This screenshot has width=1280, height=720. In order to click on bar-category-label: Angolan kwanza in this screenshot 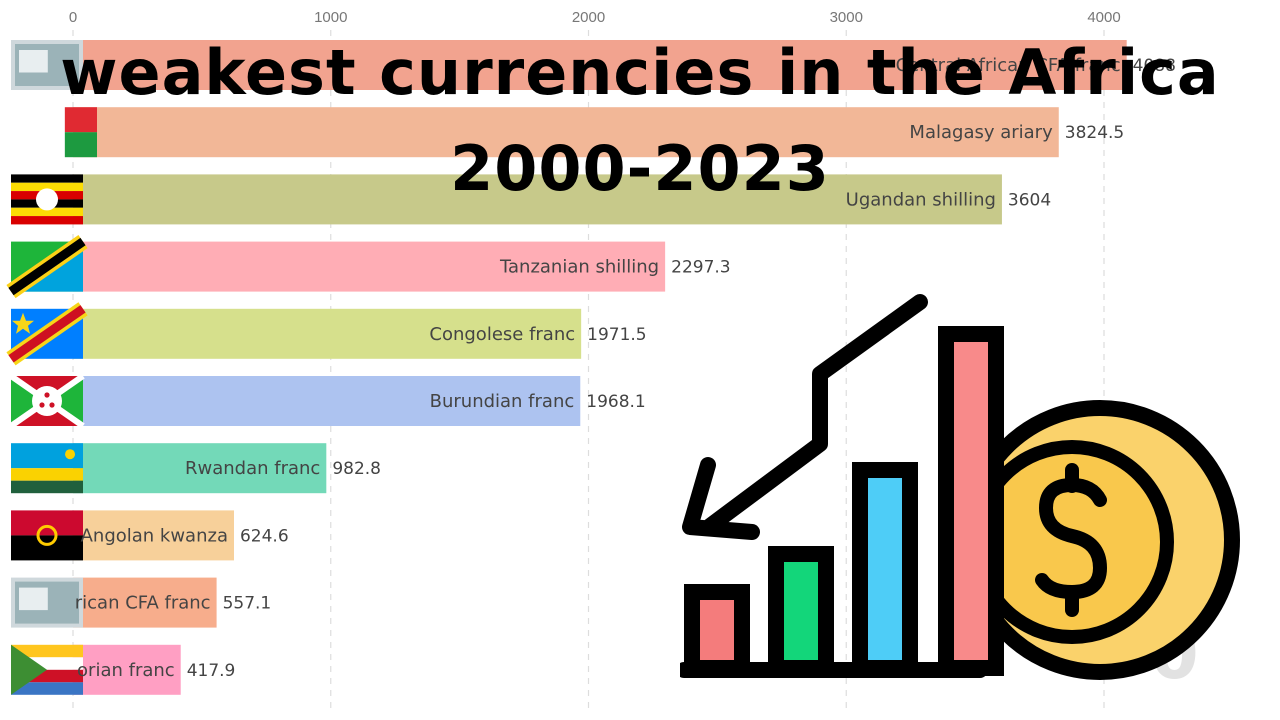, I will do `click(154, 535)`.